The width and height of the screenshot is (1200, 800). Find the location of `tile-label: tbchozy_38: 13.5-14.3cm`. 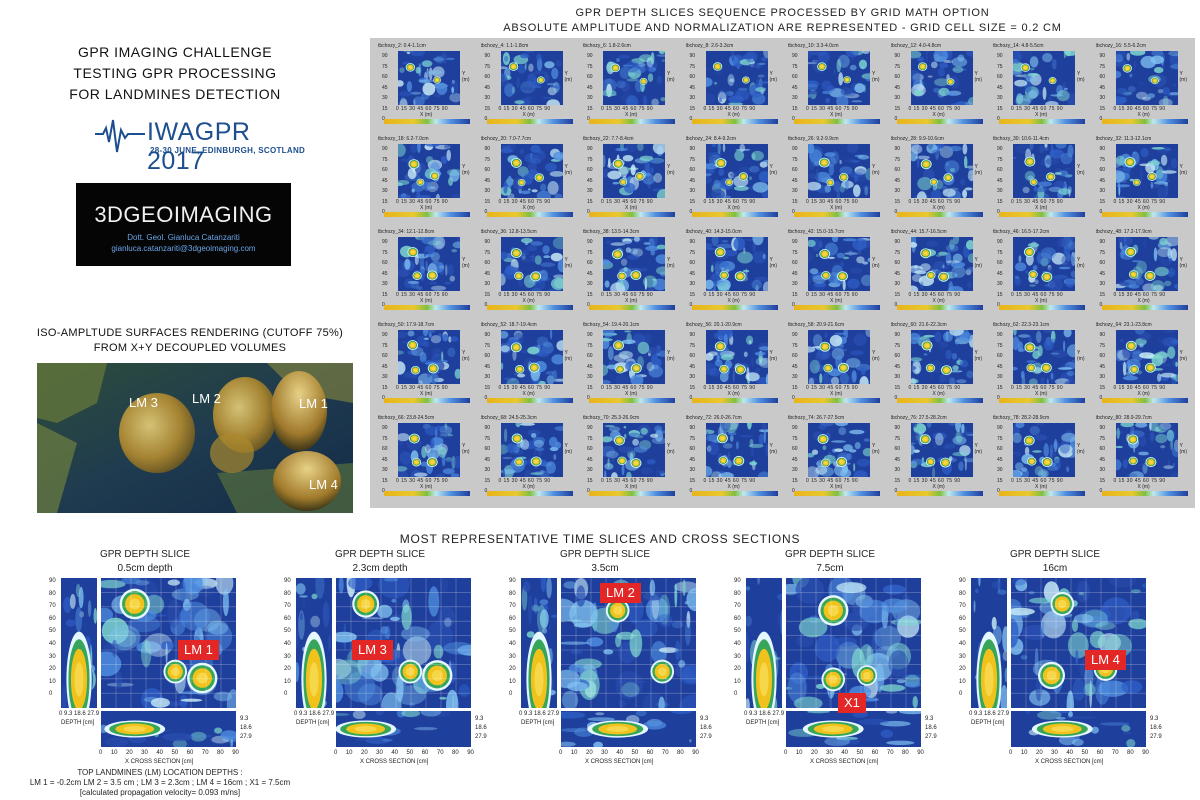

tile-label: tbchozy_38: 13.5-14.3cm is located at coordinates (611, 232).